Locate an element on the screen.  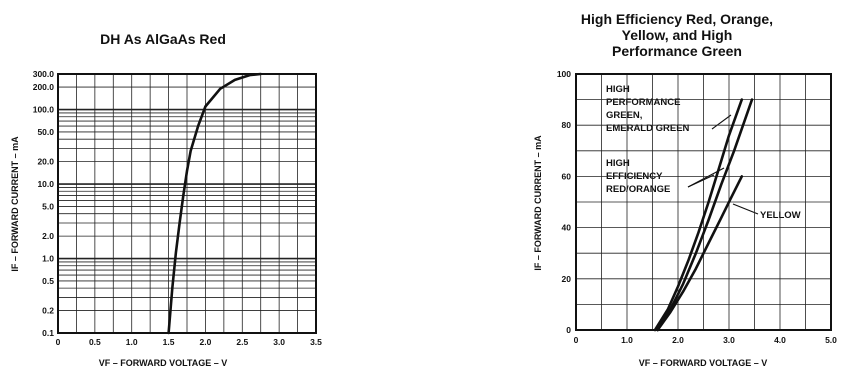
right-x-tick-label: 2.0 is located at coordinates (678, 340).